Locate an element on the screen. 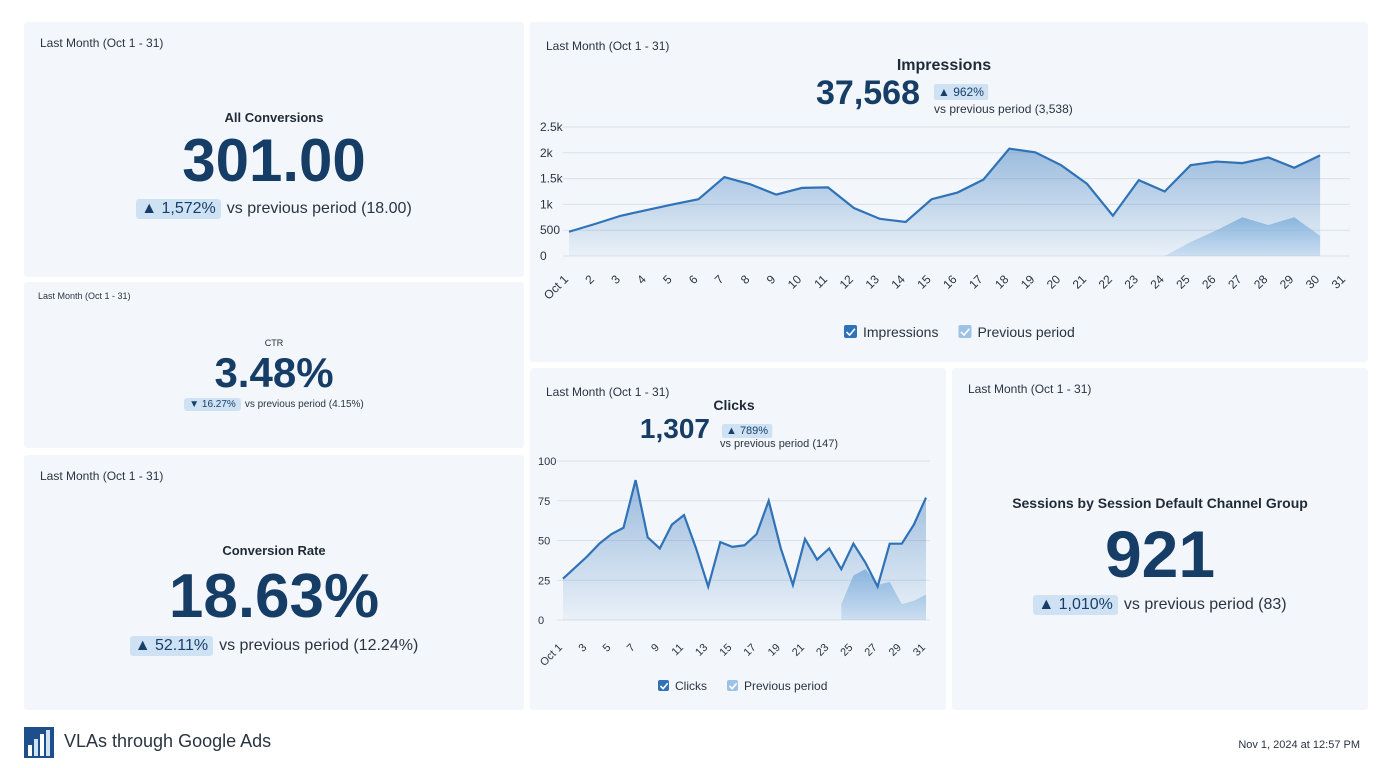 The image size is (1392, 768). chart-title: Impressions is located at coordinates (944, 65).